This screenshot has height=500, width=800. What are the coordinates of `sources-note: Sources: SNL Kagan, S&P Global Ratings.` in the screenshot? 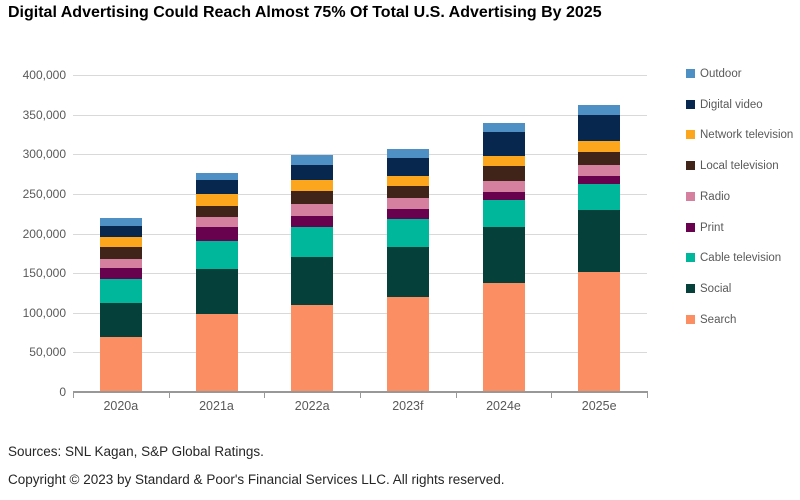 It's located at (136, 451).